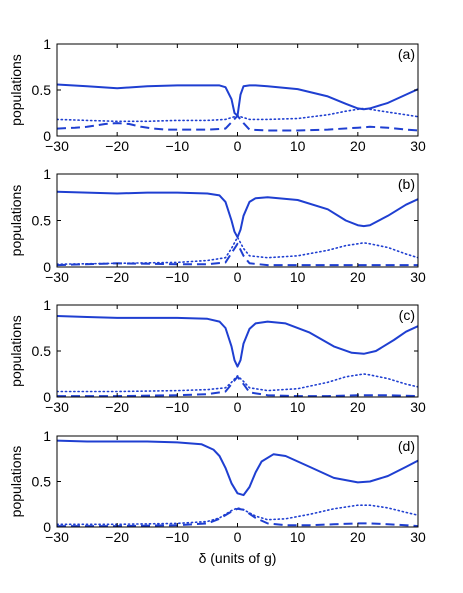  What do you see at coordinates (238, 558) in the screenshot?
I see `x-axis-label: δ (units of g)` at bounding box center [238, 558].